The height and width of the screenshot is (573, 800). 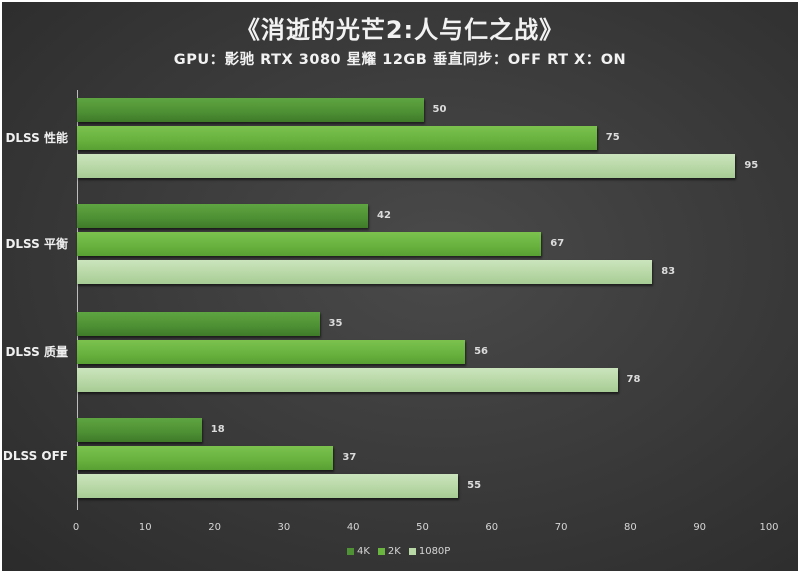 I want to click on data-label: 75, so click(x=612, y=137).